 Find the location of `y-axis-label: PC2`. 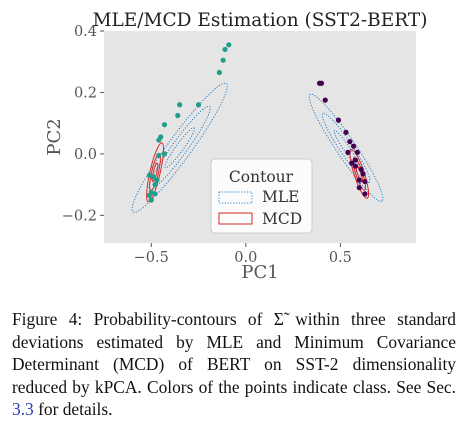

y-axis-label: PC2 is located at coordinates (54, 136).